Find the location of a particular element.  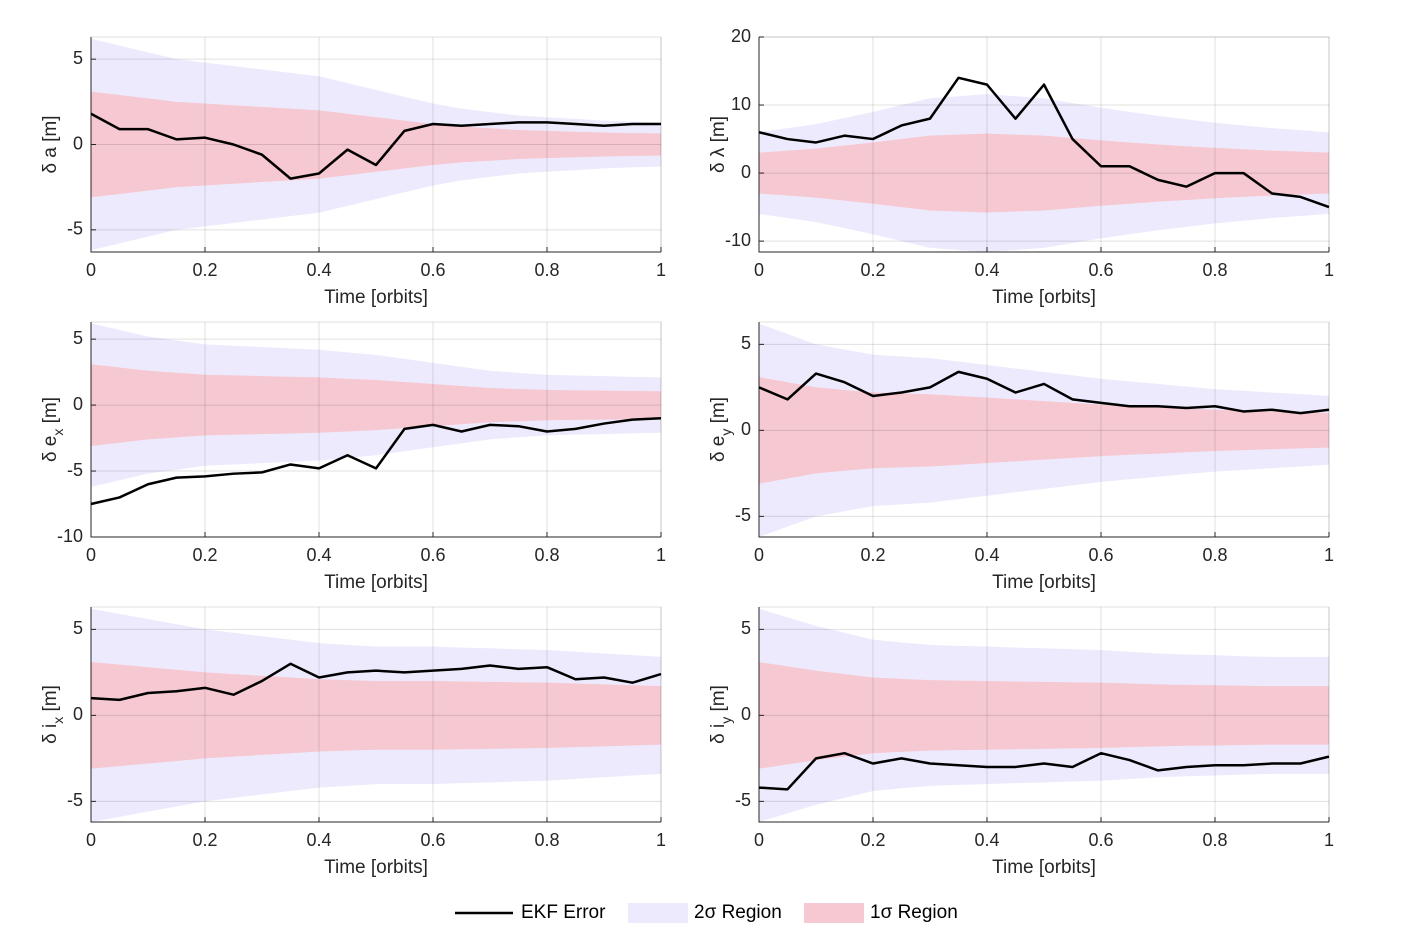

panel: 0 0.2 0.4 0.6 0.8 1 -5 0 5 Time [orbits] δ a [m] is located at coordinates (353, 172).